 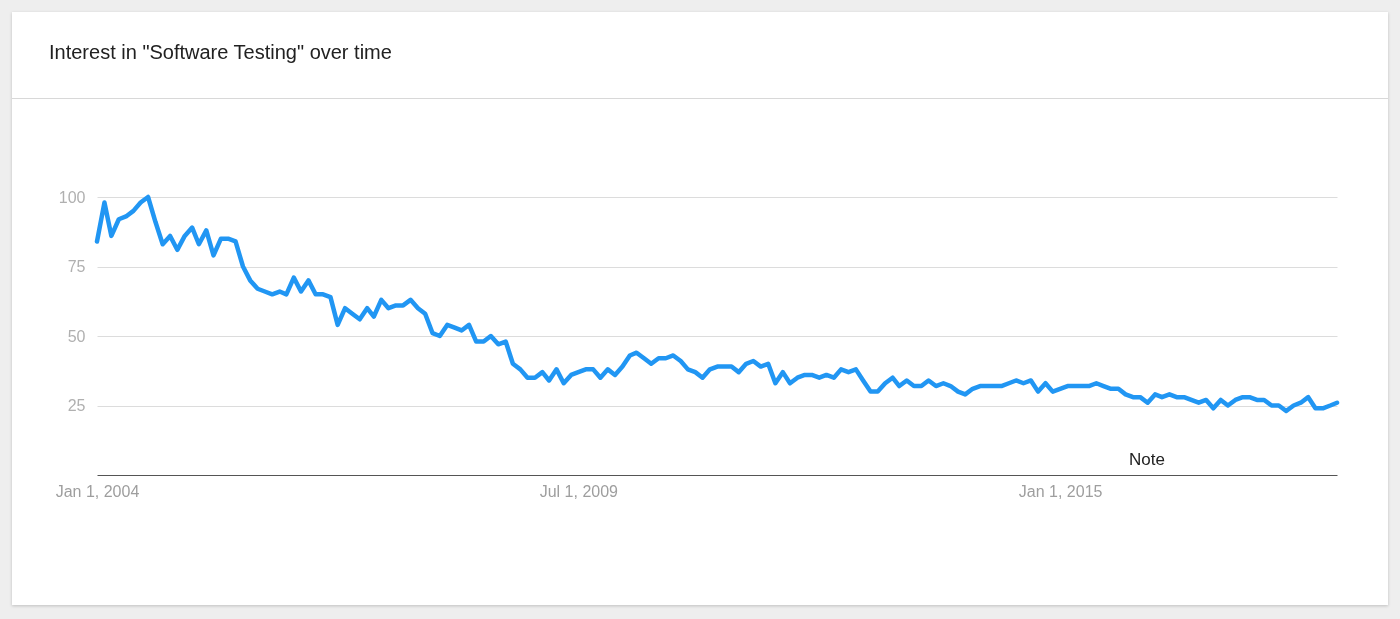 What do you see at coordinates (579, 491) in the screenshot?
I see `x-tick-label: Jul 1, 2009` at bounding box center [579, 491].